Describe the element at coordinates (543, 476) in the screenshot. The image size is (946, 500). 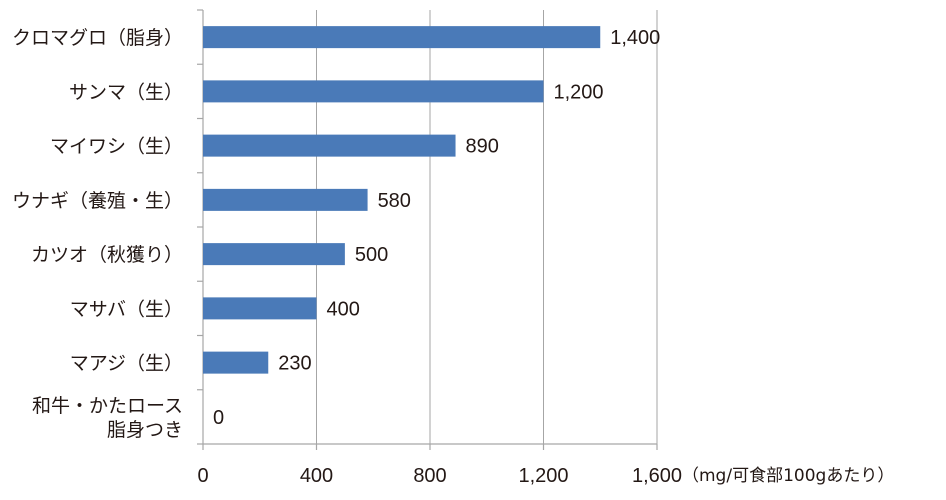
I see `x-tick-label-3: 1,200` at that location.